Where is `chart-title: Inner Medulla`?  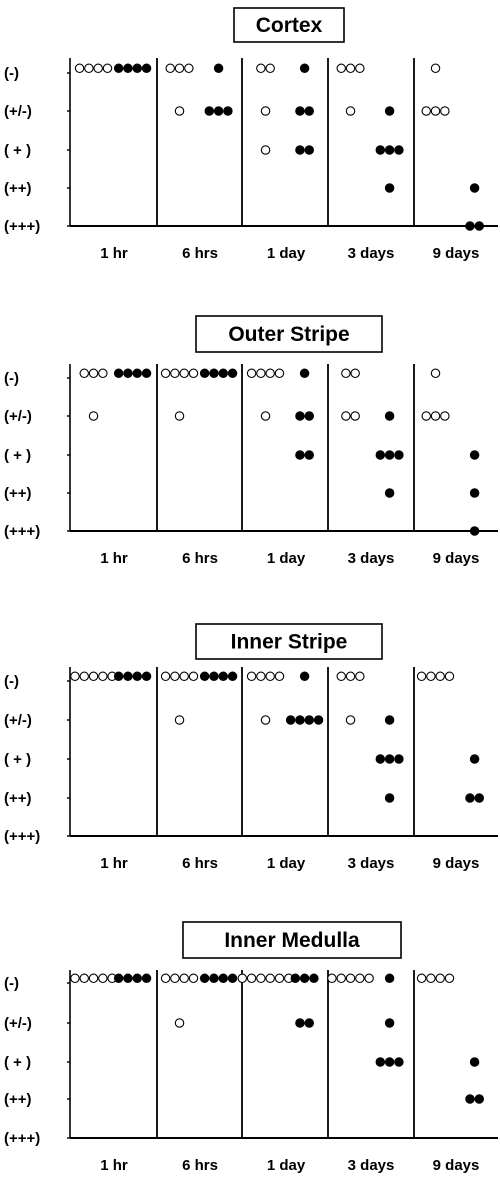 chart-title: Inner Medulla is located at coordinates (292, 940).